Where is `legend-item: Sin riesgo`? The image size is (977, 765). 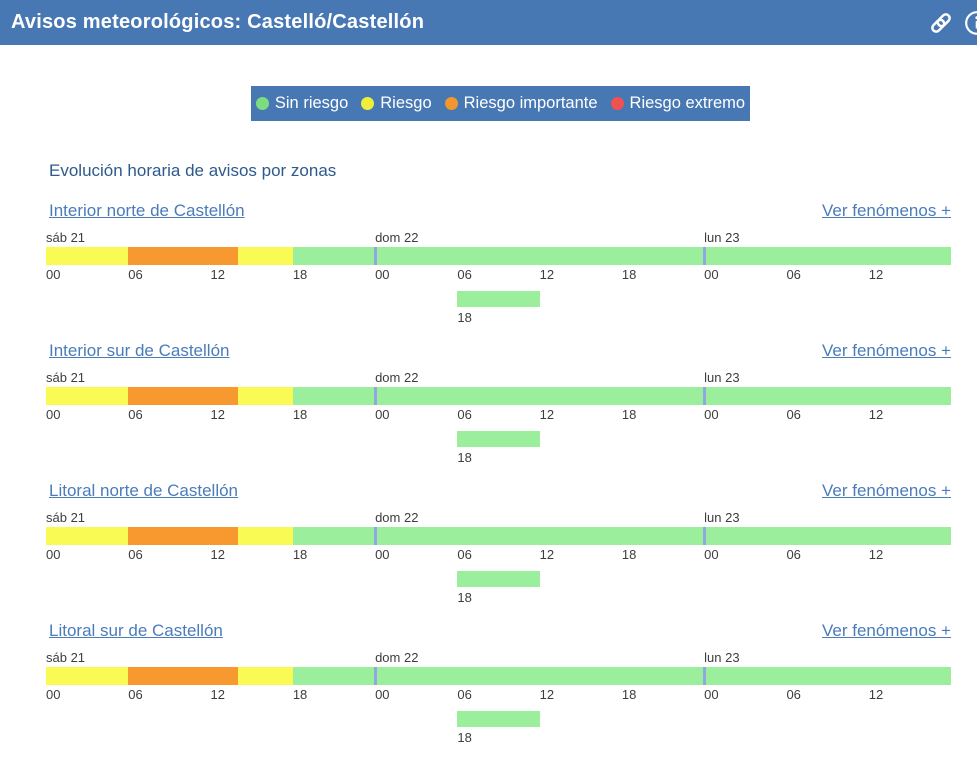 legend-item: Sin riesgo is located at coordinates (302, 103).